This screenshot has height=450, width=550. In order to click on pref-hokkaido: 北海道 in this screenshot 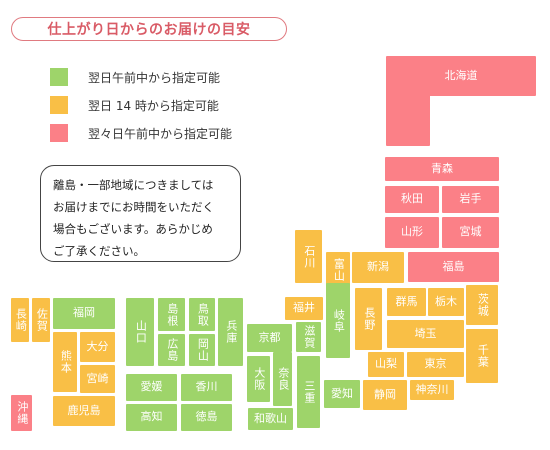, I will do `click(461, 76)`.